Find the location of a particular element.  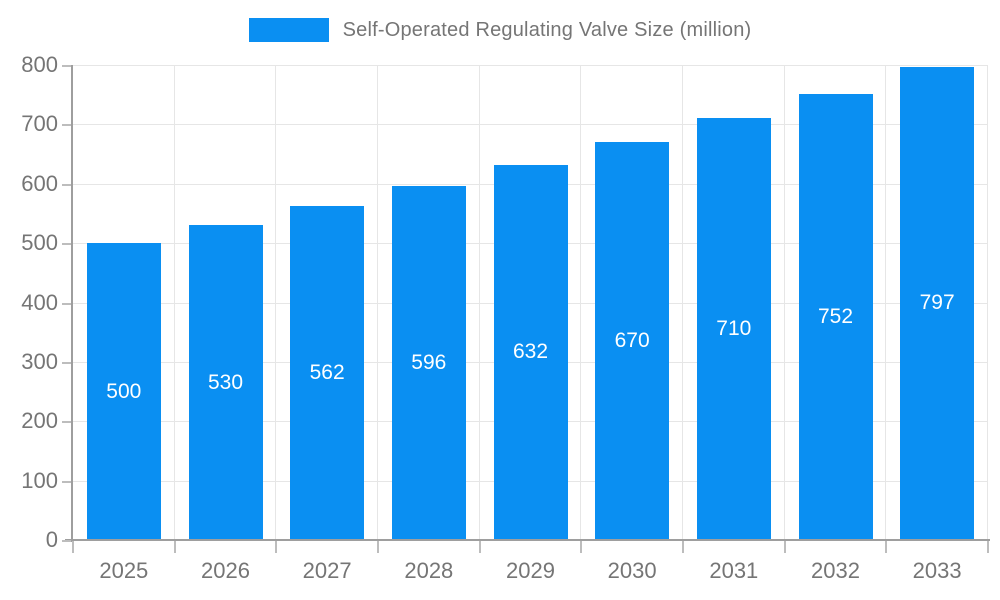

y-axis-label-0: 0 is located at coordinates (51, 539).